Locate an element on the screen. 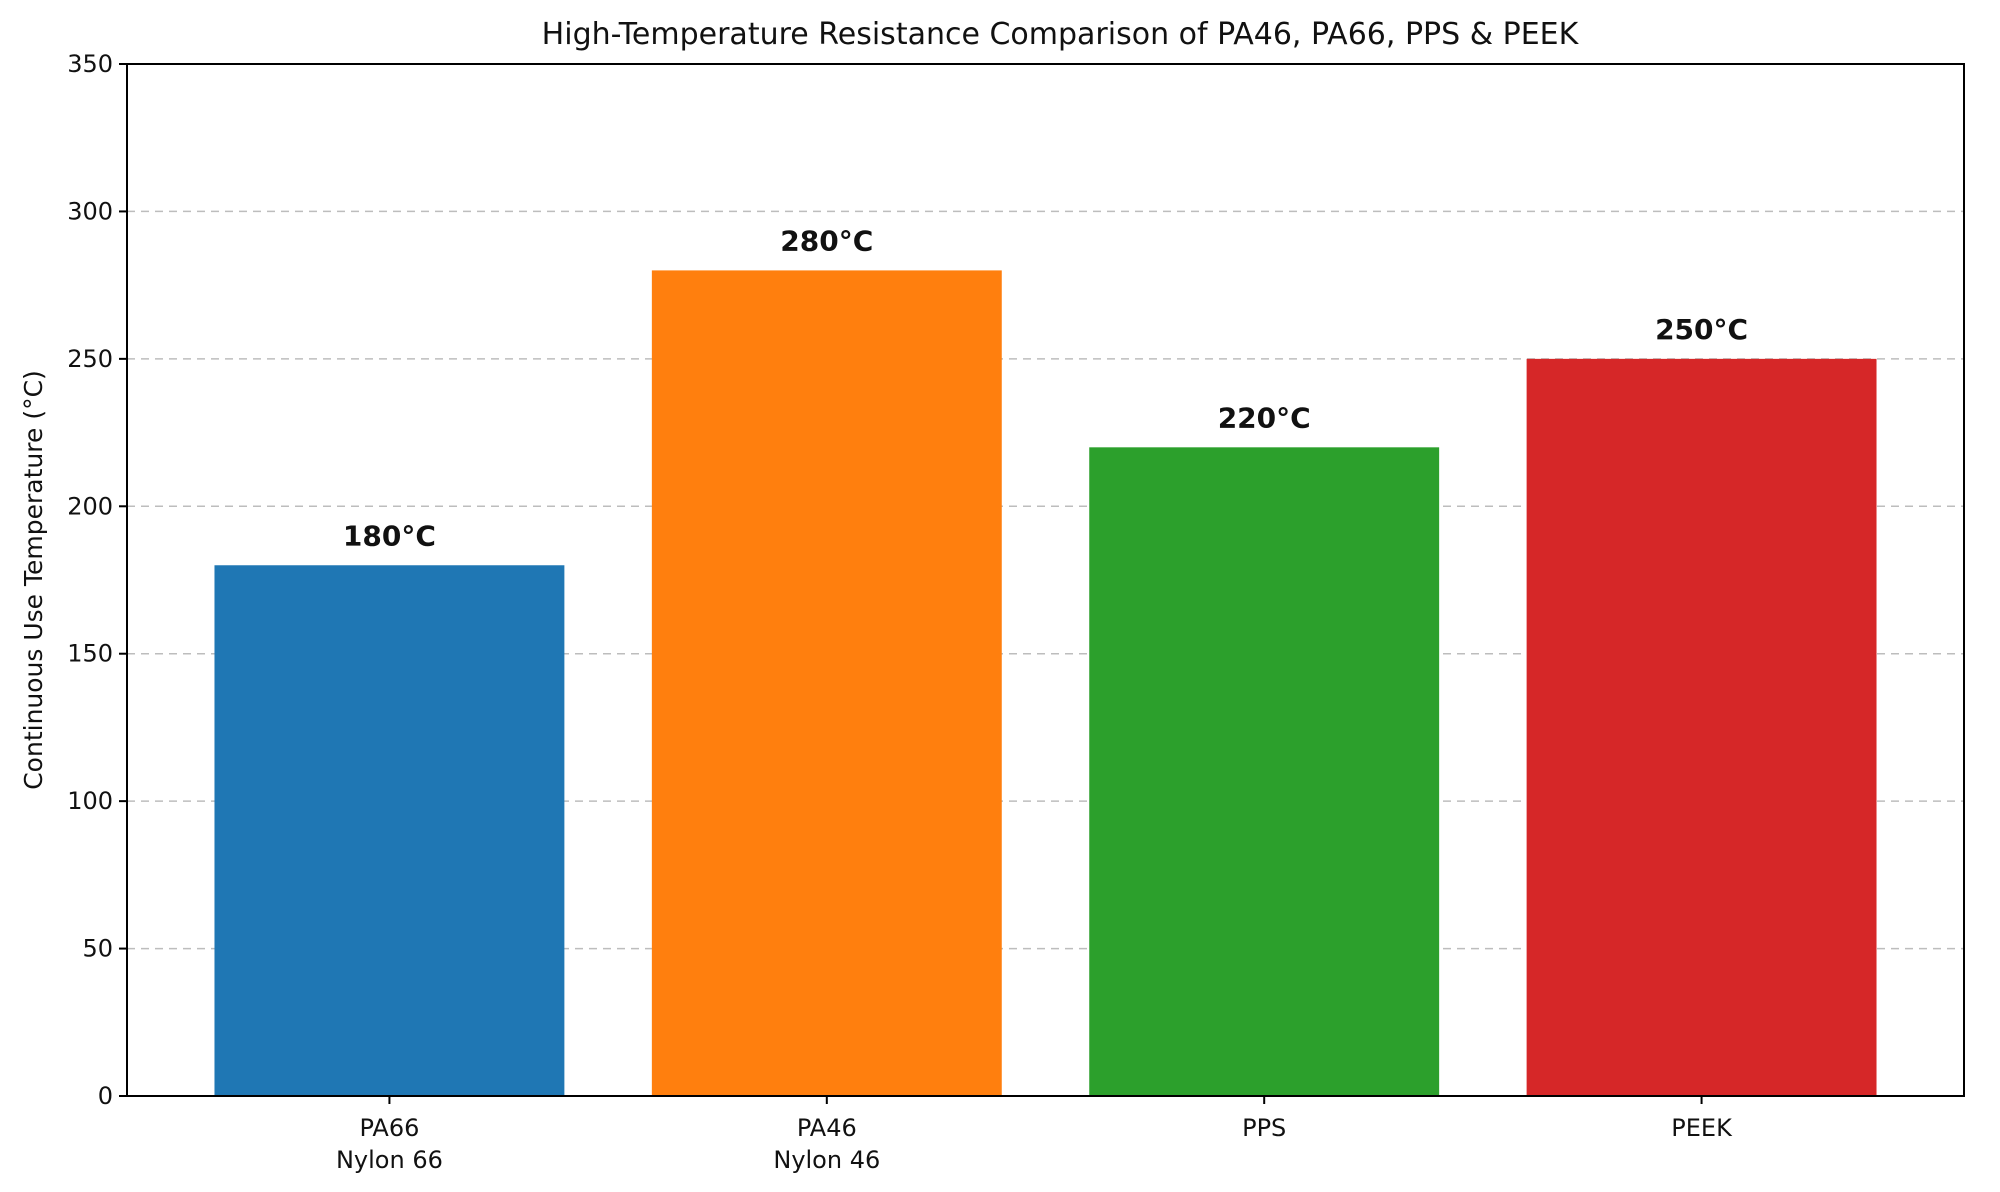 Image resolution: width=2000 pixels, height=1192 pixels. bar-value-label: 220°C is located at coordinates (1264, 417).